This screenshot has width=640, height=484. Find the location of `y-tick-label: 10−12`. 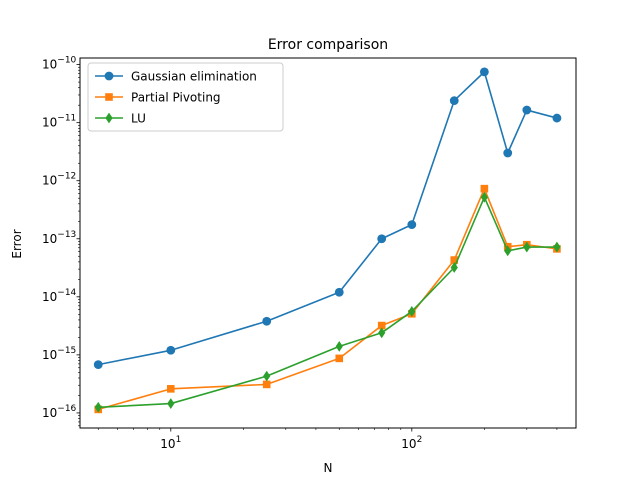

y-tick-label: 10−12 is located at coordinates (59, 180).